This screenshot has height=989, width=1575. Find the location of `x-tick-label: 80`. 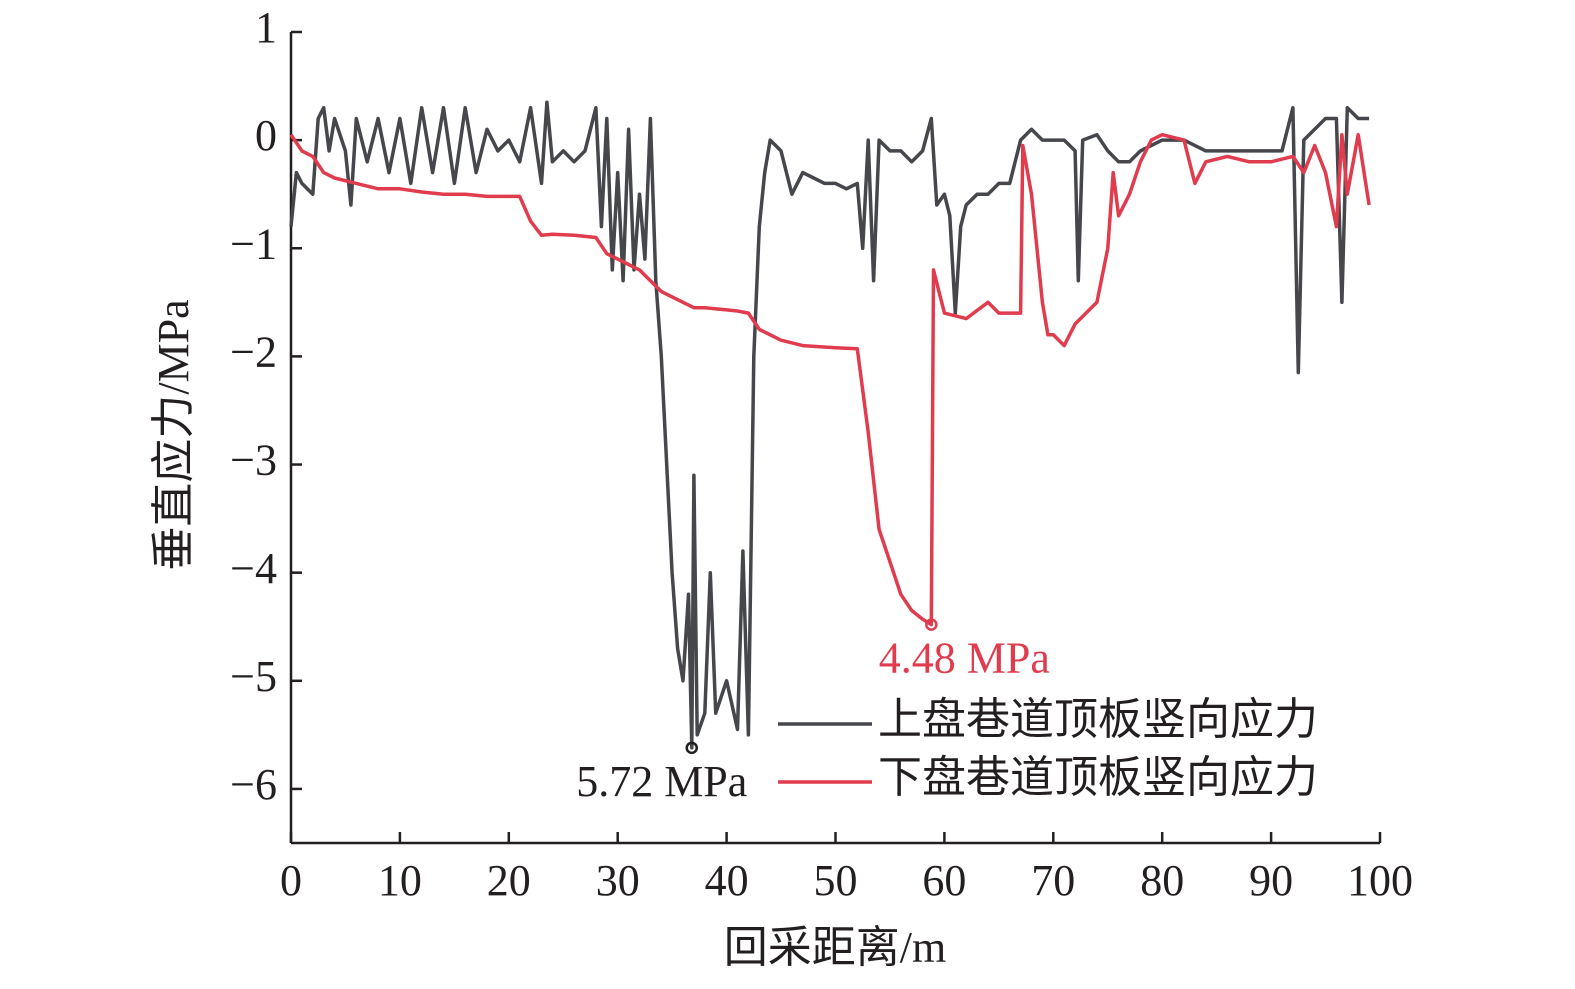

x-tick-label: 80 is located at coordinates (1162, 880).